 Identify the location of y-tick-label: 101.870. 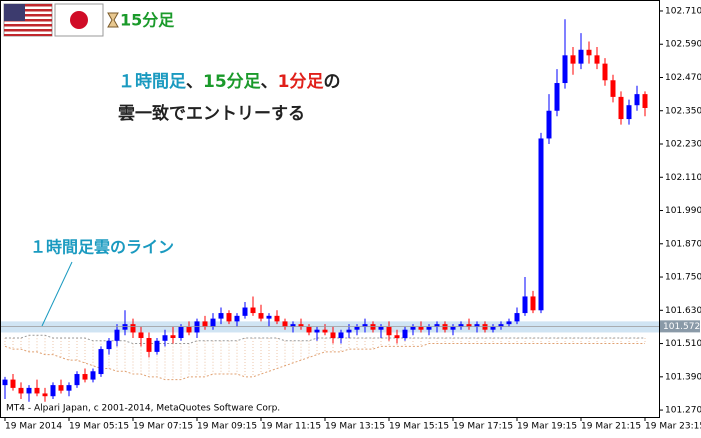
(683, 244).